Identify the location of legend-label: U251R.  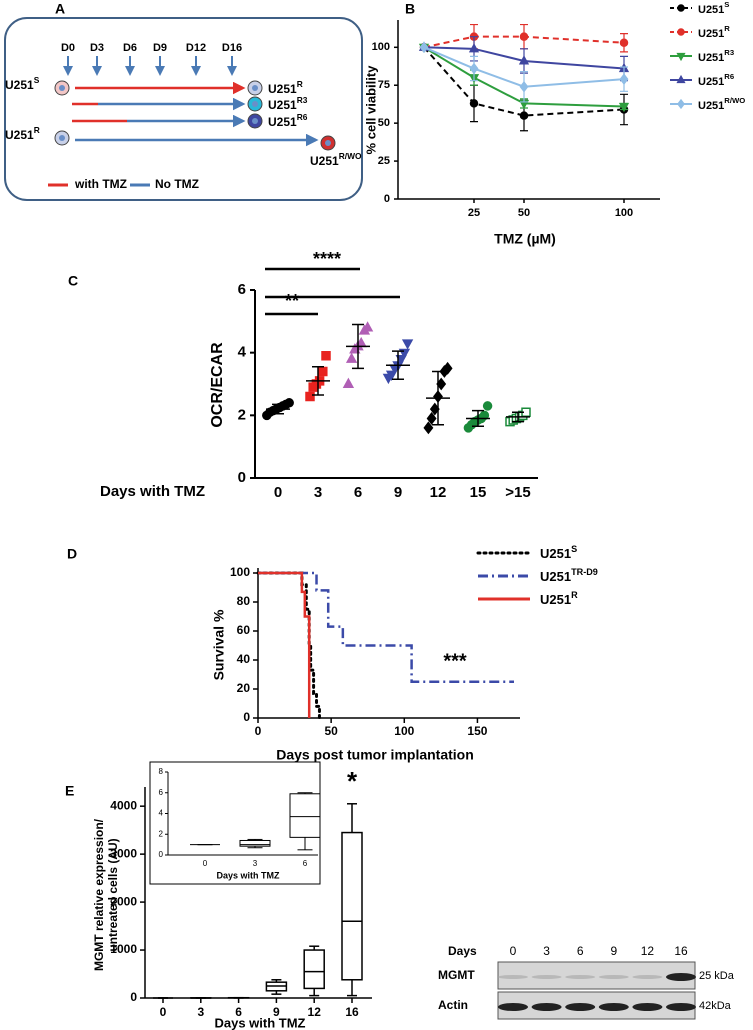
(559, 598).